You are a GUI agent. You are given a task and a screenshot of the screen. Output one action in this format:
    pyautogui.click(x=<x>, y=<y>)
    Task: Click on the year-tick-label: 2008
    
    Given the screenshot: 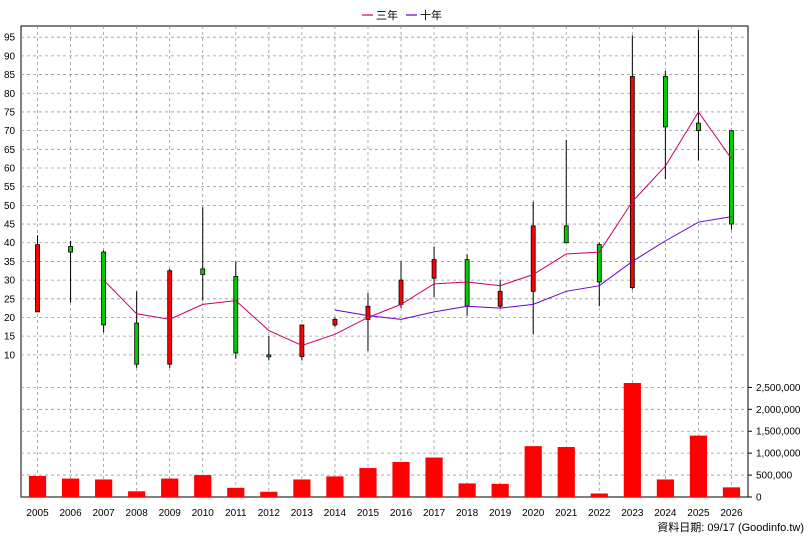 What is the action you would take?
    pyautogui.click(x=137, y=513)
    